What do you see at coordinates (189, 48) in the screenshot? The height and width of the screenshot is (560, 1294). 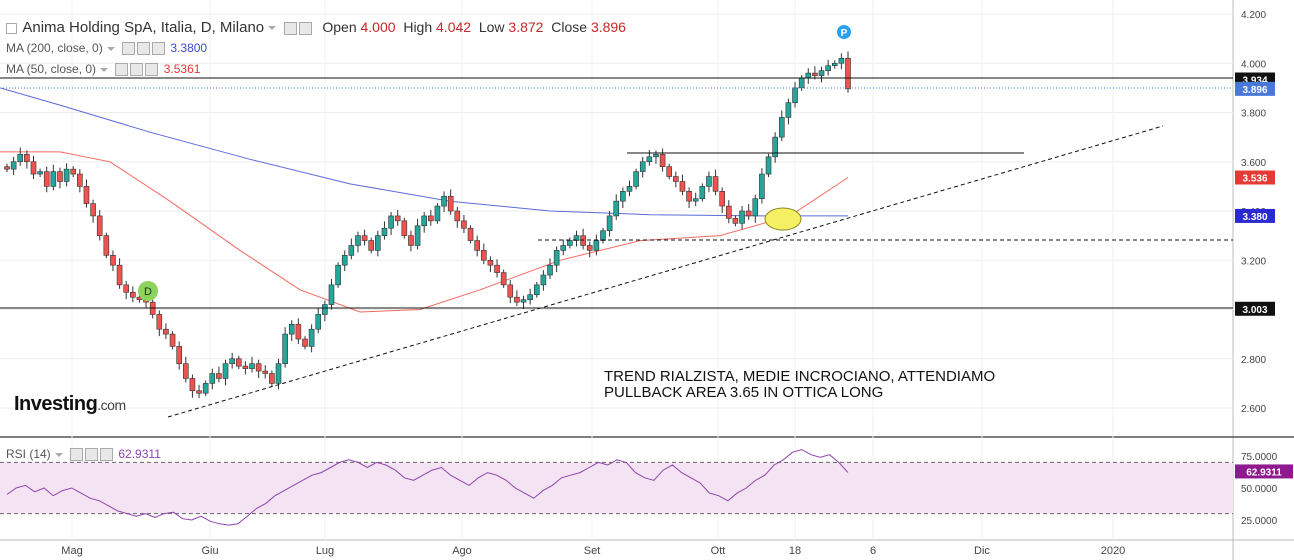 I see `ma200-value: 3.3800` at bounding box center [189, 48].